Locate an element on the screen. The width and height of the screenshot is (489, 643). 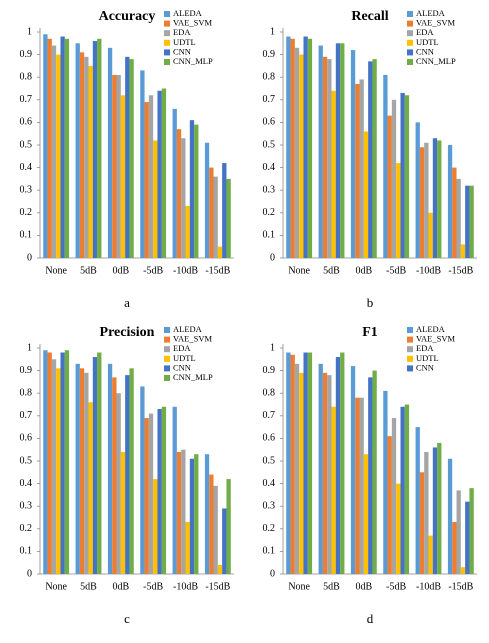
y-tick-label: 0.8 is located at coordinates (269, 392).